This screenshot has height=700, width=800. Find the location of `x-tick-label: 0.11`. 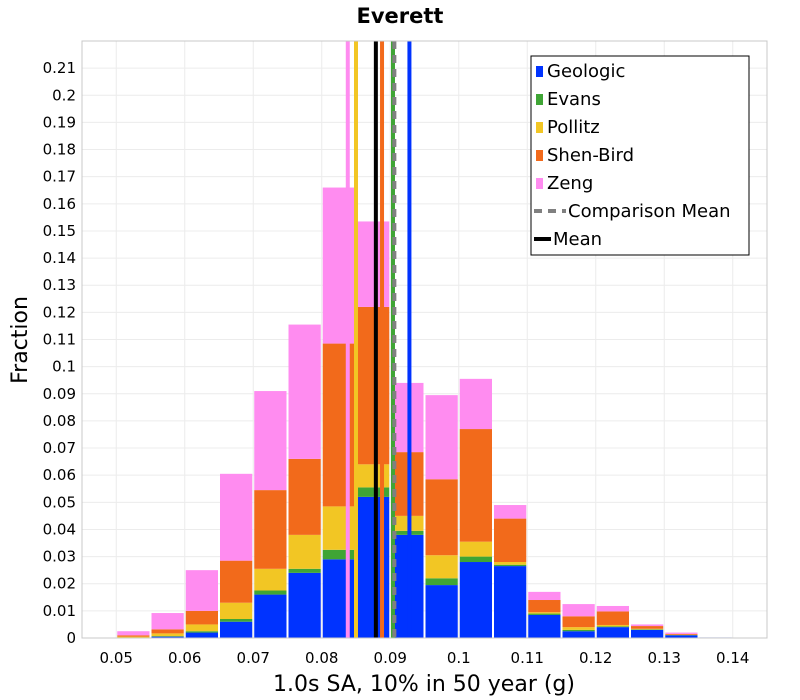

x-tick-label: 0.11 is located at coordinates (527, 658).